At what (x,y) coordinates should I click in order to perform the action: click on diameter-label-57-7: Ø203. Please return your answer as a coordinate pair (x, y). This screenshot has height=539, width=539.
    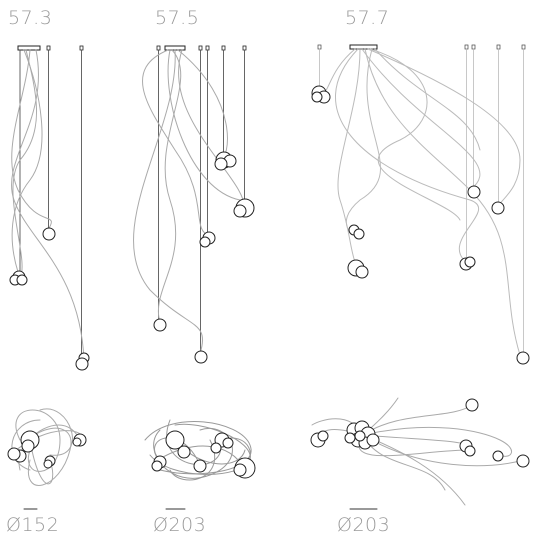
    Looking at the image, I should click on (364, 525).